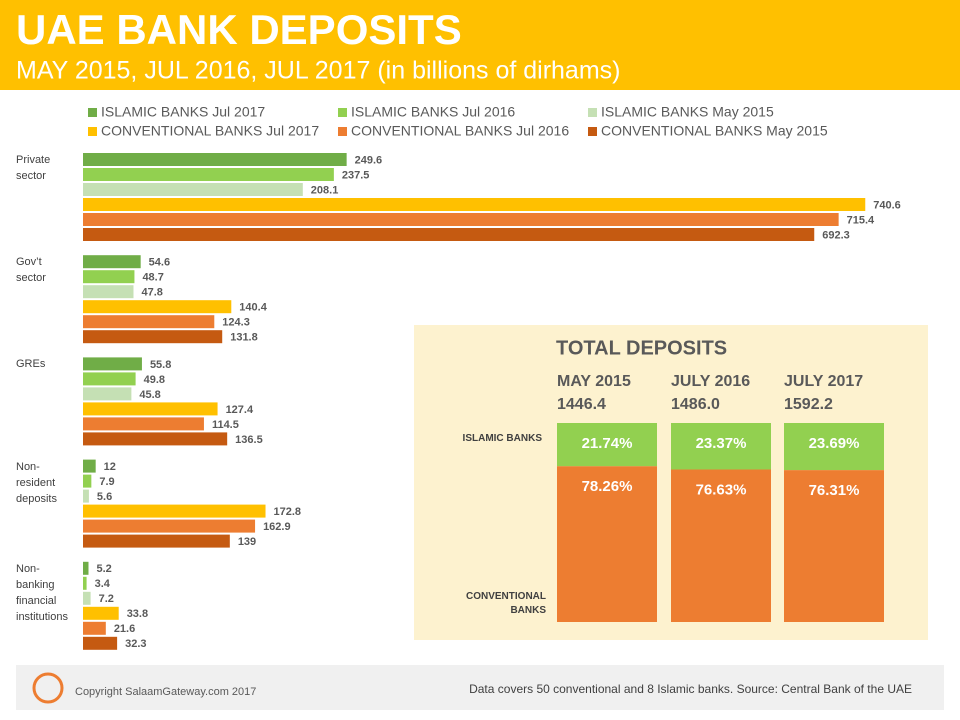 Image resolution: width=960 pixels, height=720 pixels. What do you see at coordinates (154, 380) in the screenshot?
I see `value-label: 49.8` at bounding box center [154, 380].